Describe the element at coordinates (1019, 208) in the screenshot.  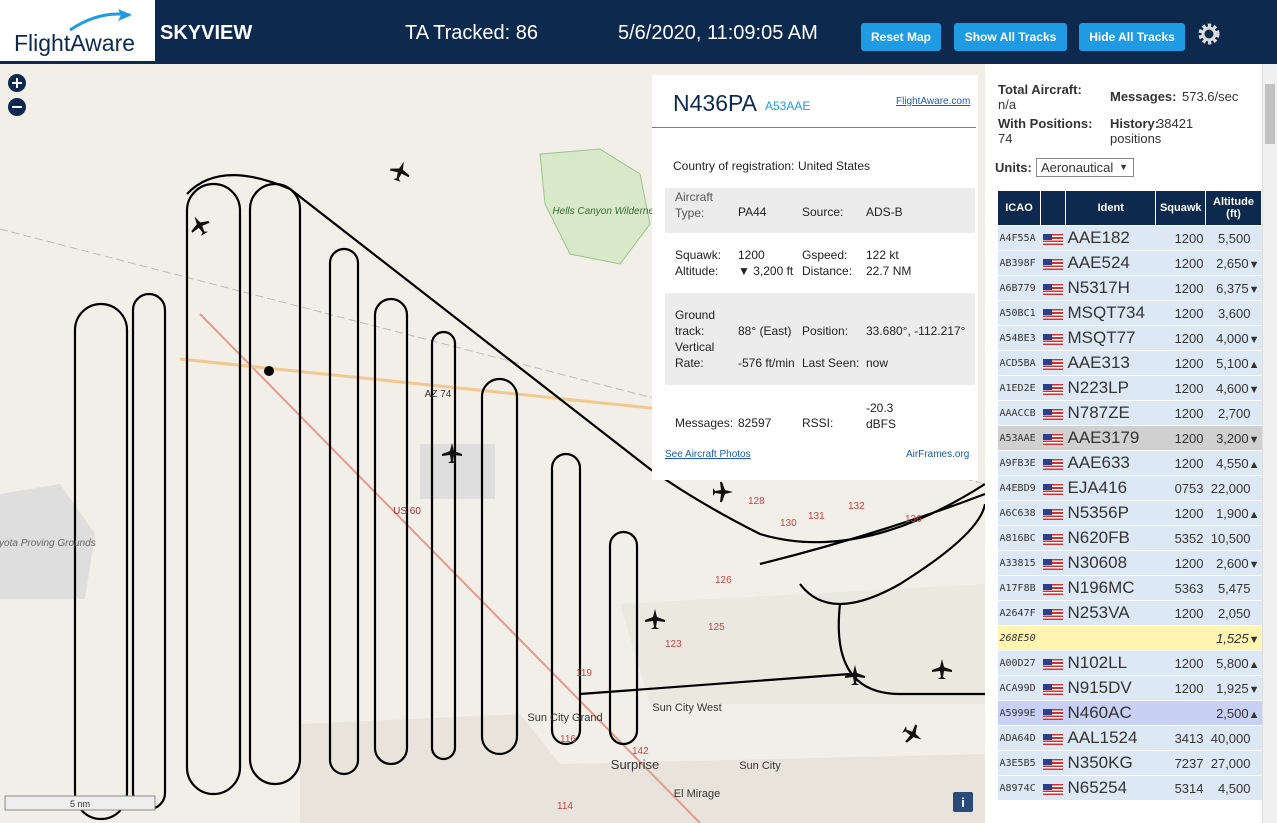
I see `column-header: ICAO` at that location.